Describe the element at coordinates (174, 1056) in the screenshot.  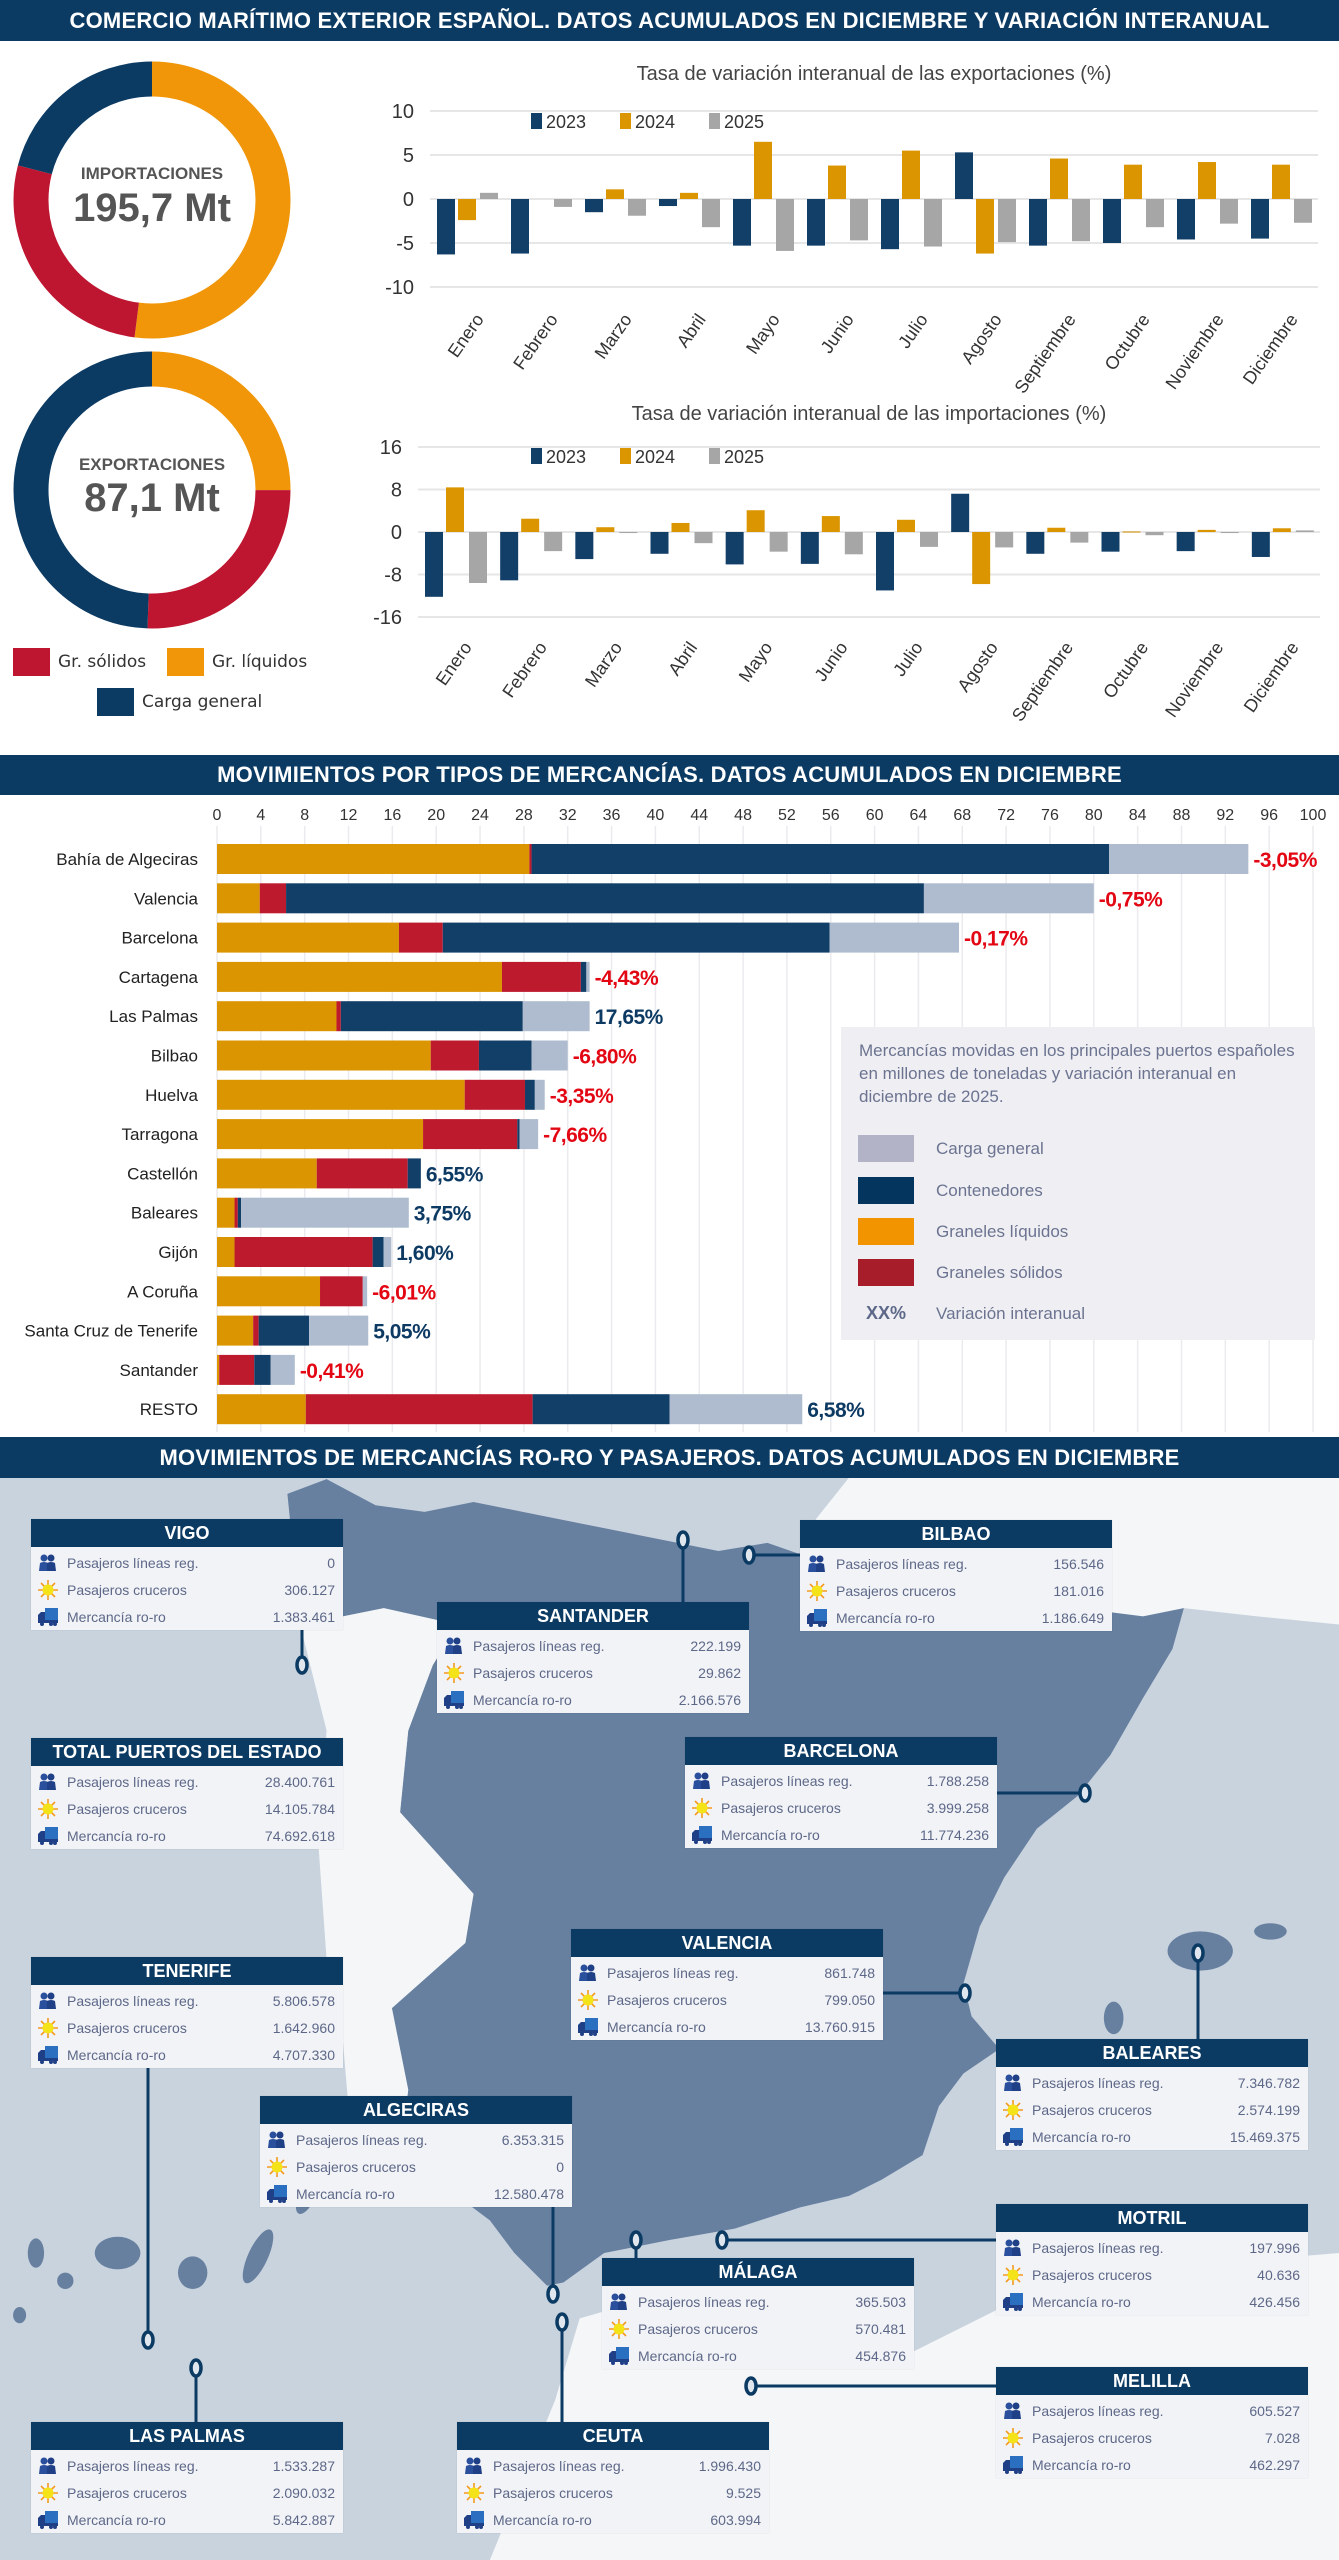
I see `bar-chart-port-label: Bilbao` at that location.